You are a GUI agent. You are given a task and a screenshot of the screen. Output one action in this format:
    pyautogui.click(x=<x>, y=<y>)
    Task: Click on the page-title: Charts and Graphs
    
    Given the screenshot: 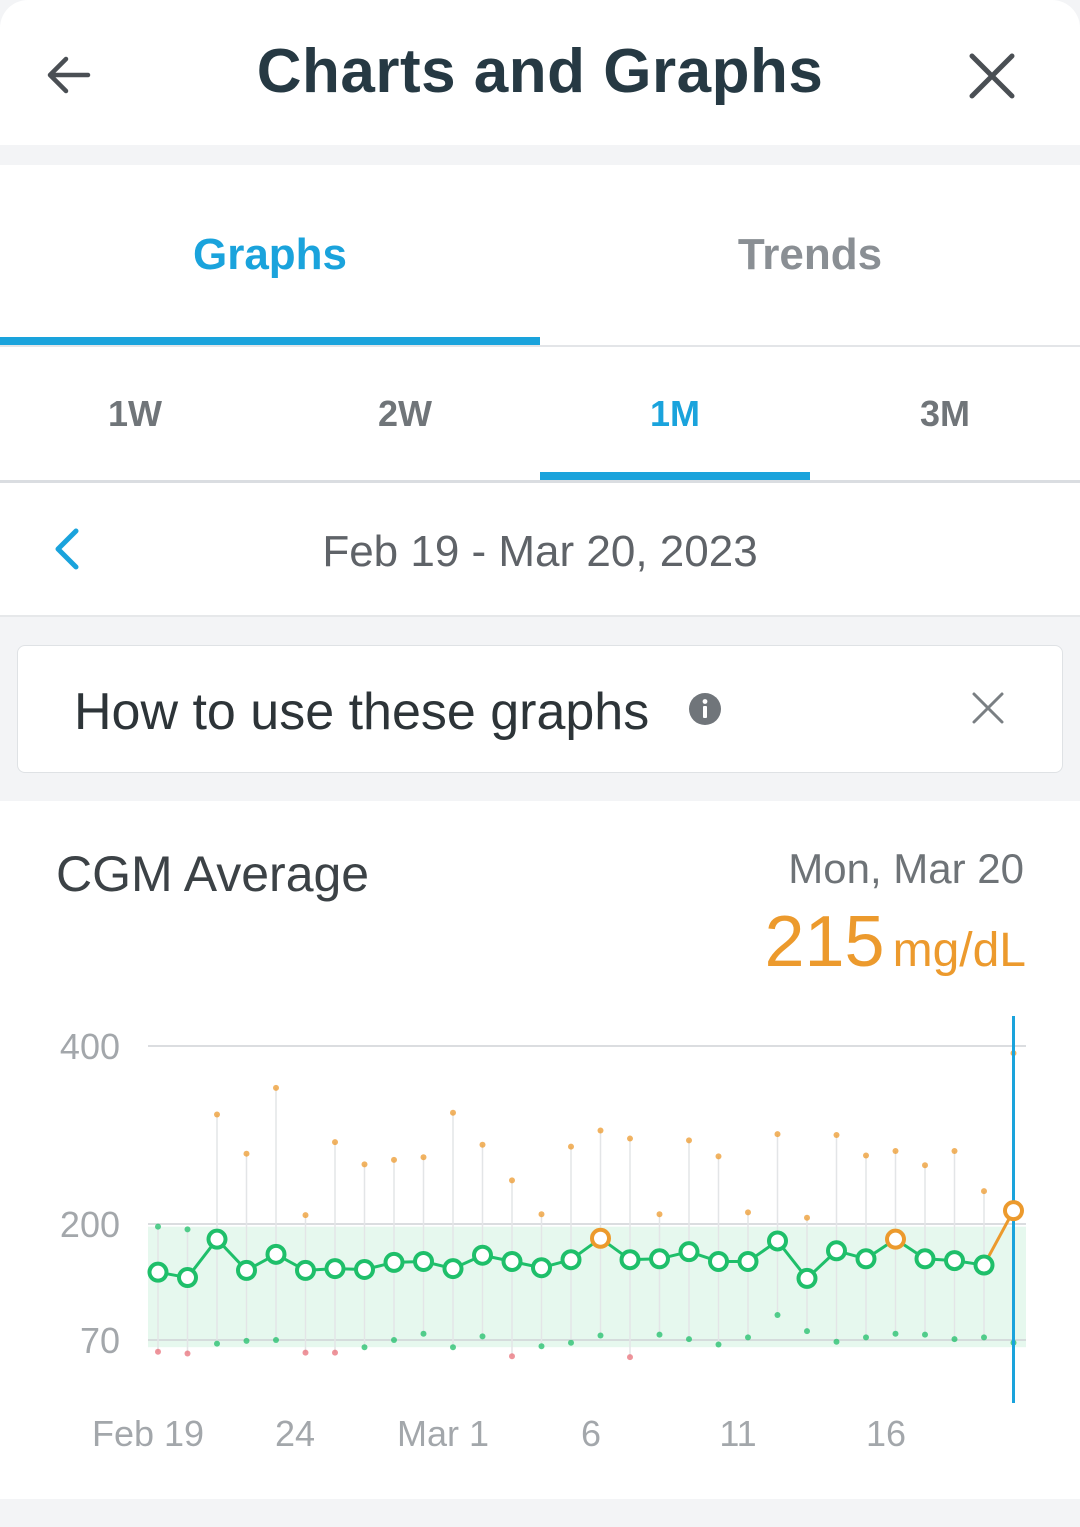 What is the action you would take?
    pyautogui.click(x=540, y=71)
    